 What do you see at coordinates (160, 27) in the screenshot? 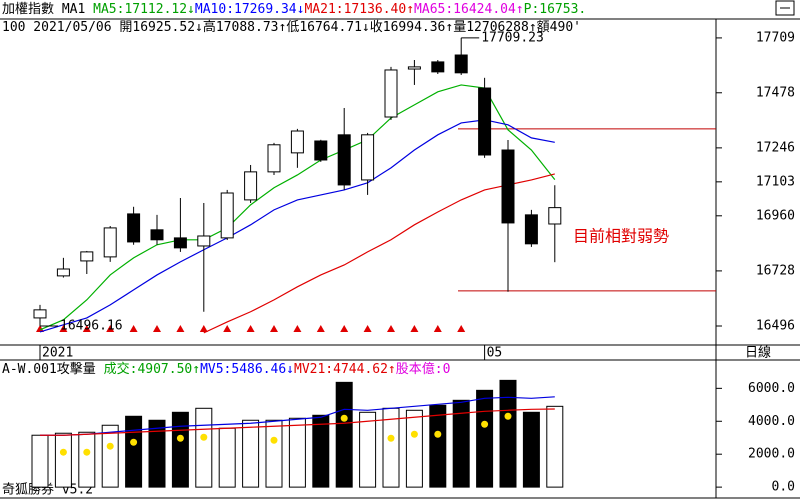
I see `header-item: 開16925.52↓` at bounding box center [160, 27].